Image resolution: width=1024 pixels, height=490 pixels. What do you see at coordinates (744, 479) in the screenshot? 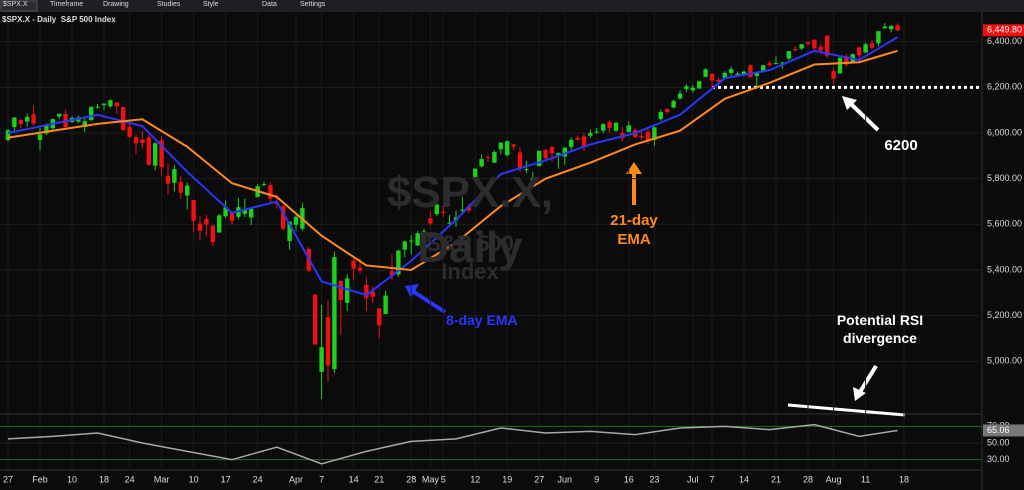
I see `x-tick-label: 14` at bounding box center [744, 479].